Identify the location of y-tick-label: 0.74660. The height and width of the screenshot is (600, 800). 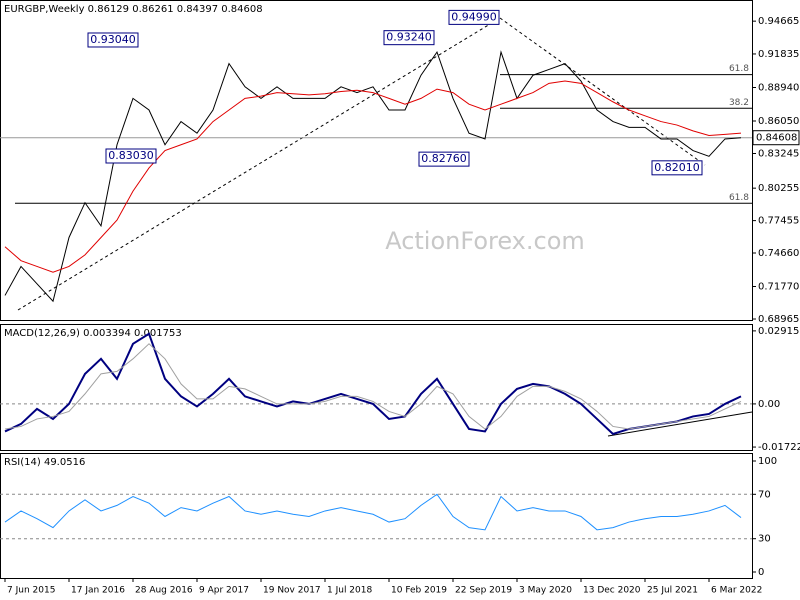
(778, 253).